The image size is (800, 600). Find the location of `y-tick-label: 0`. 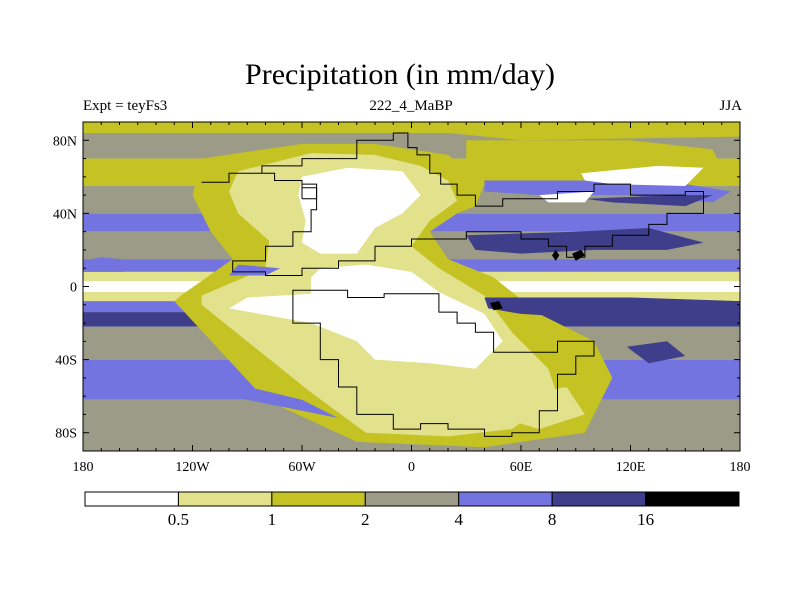

y-tick-label: 0 is located at coordinates (73, 288).